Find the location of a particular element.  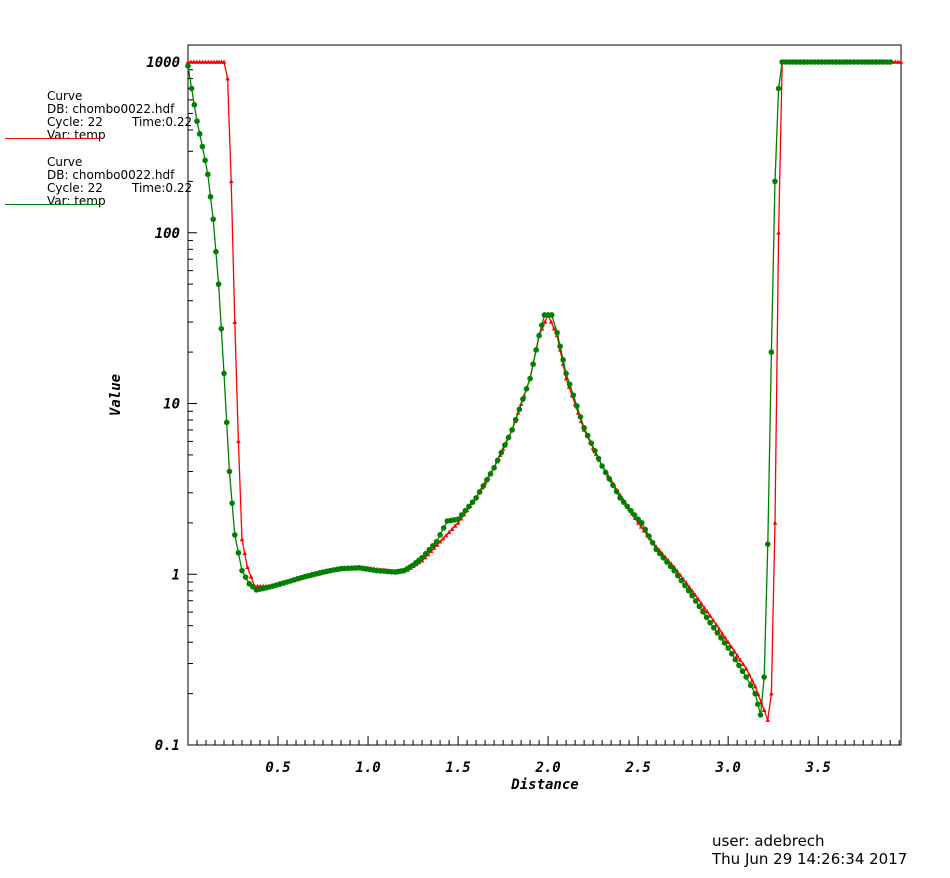

y-axis-title: Value is located at coordinates (116, 395).